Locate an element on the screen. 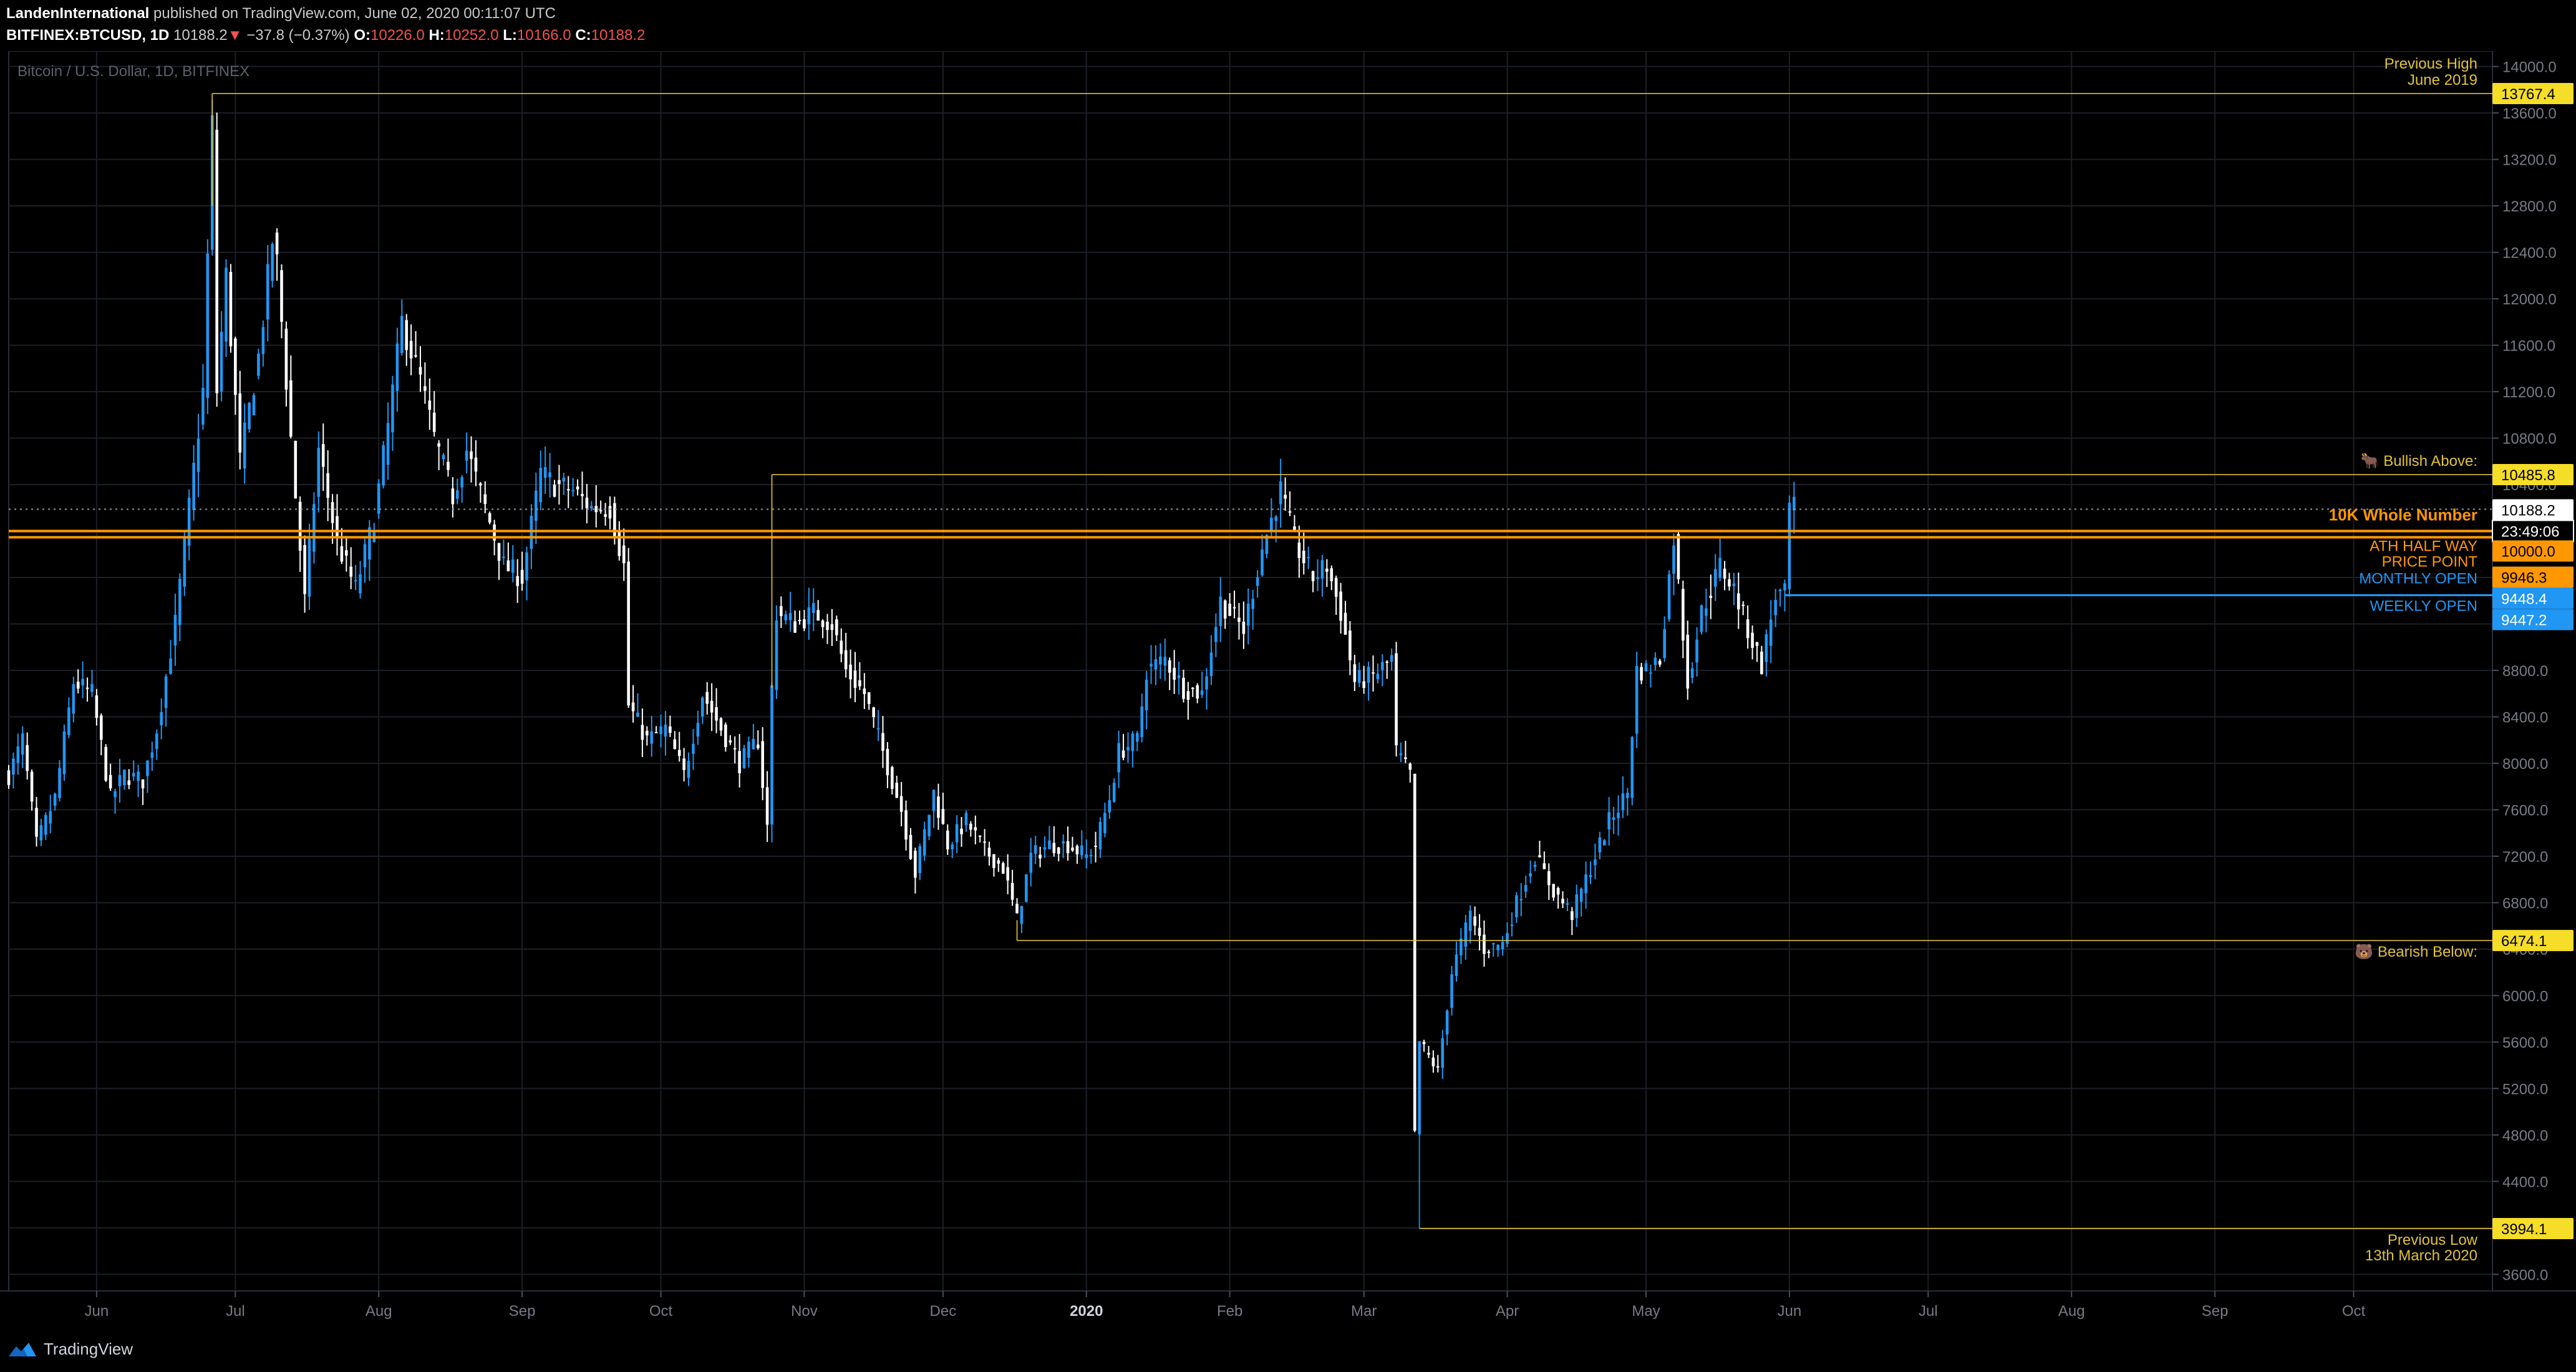  tradingview-logo-icon is located at coordinates (22, 1349).